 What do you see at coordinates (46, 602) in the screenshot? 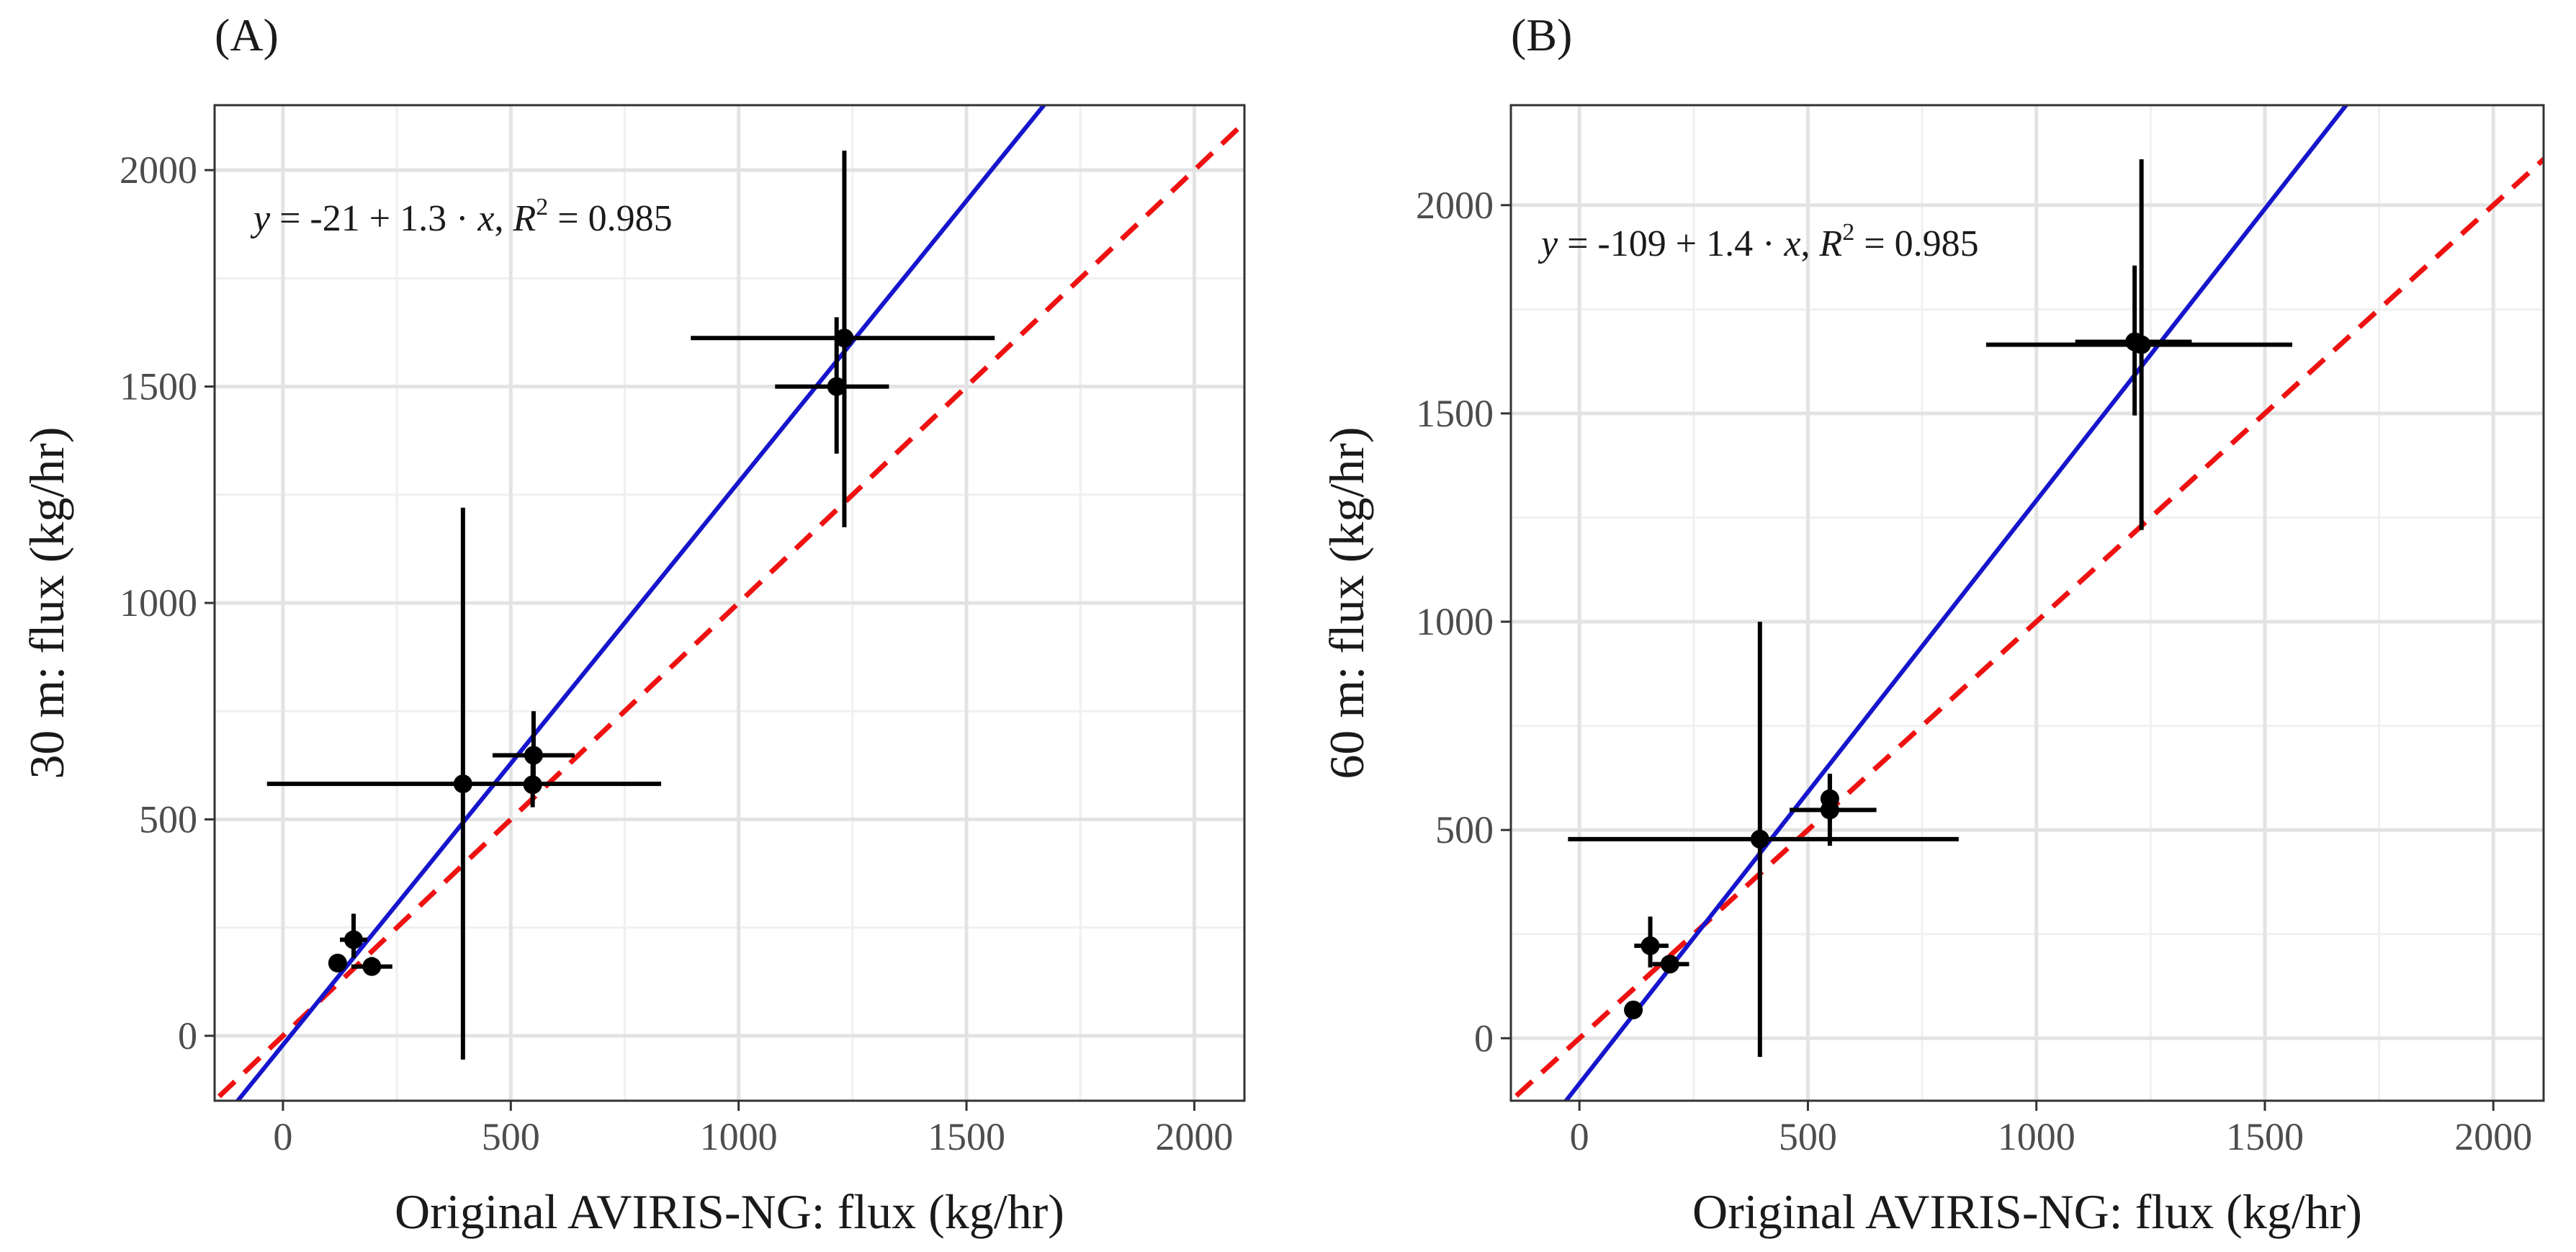
I see `panel-a-y-axis-title: 30 m: flux (kg/hr)` at bounding box center [46, 602].